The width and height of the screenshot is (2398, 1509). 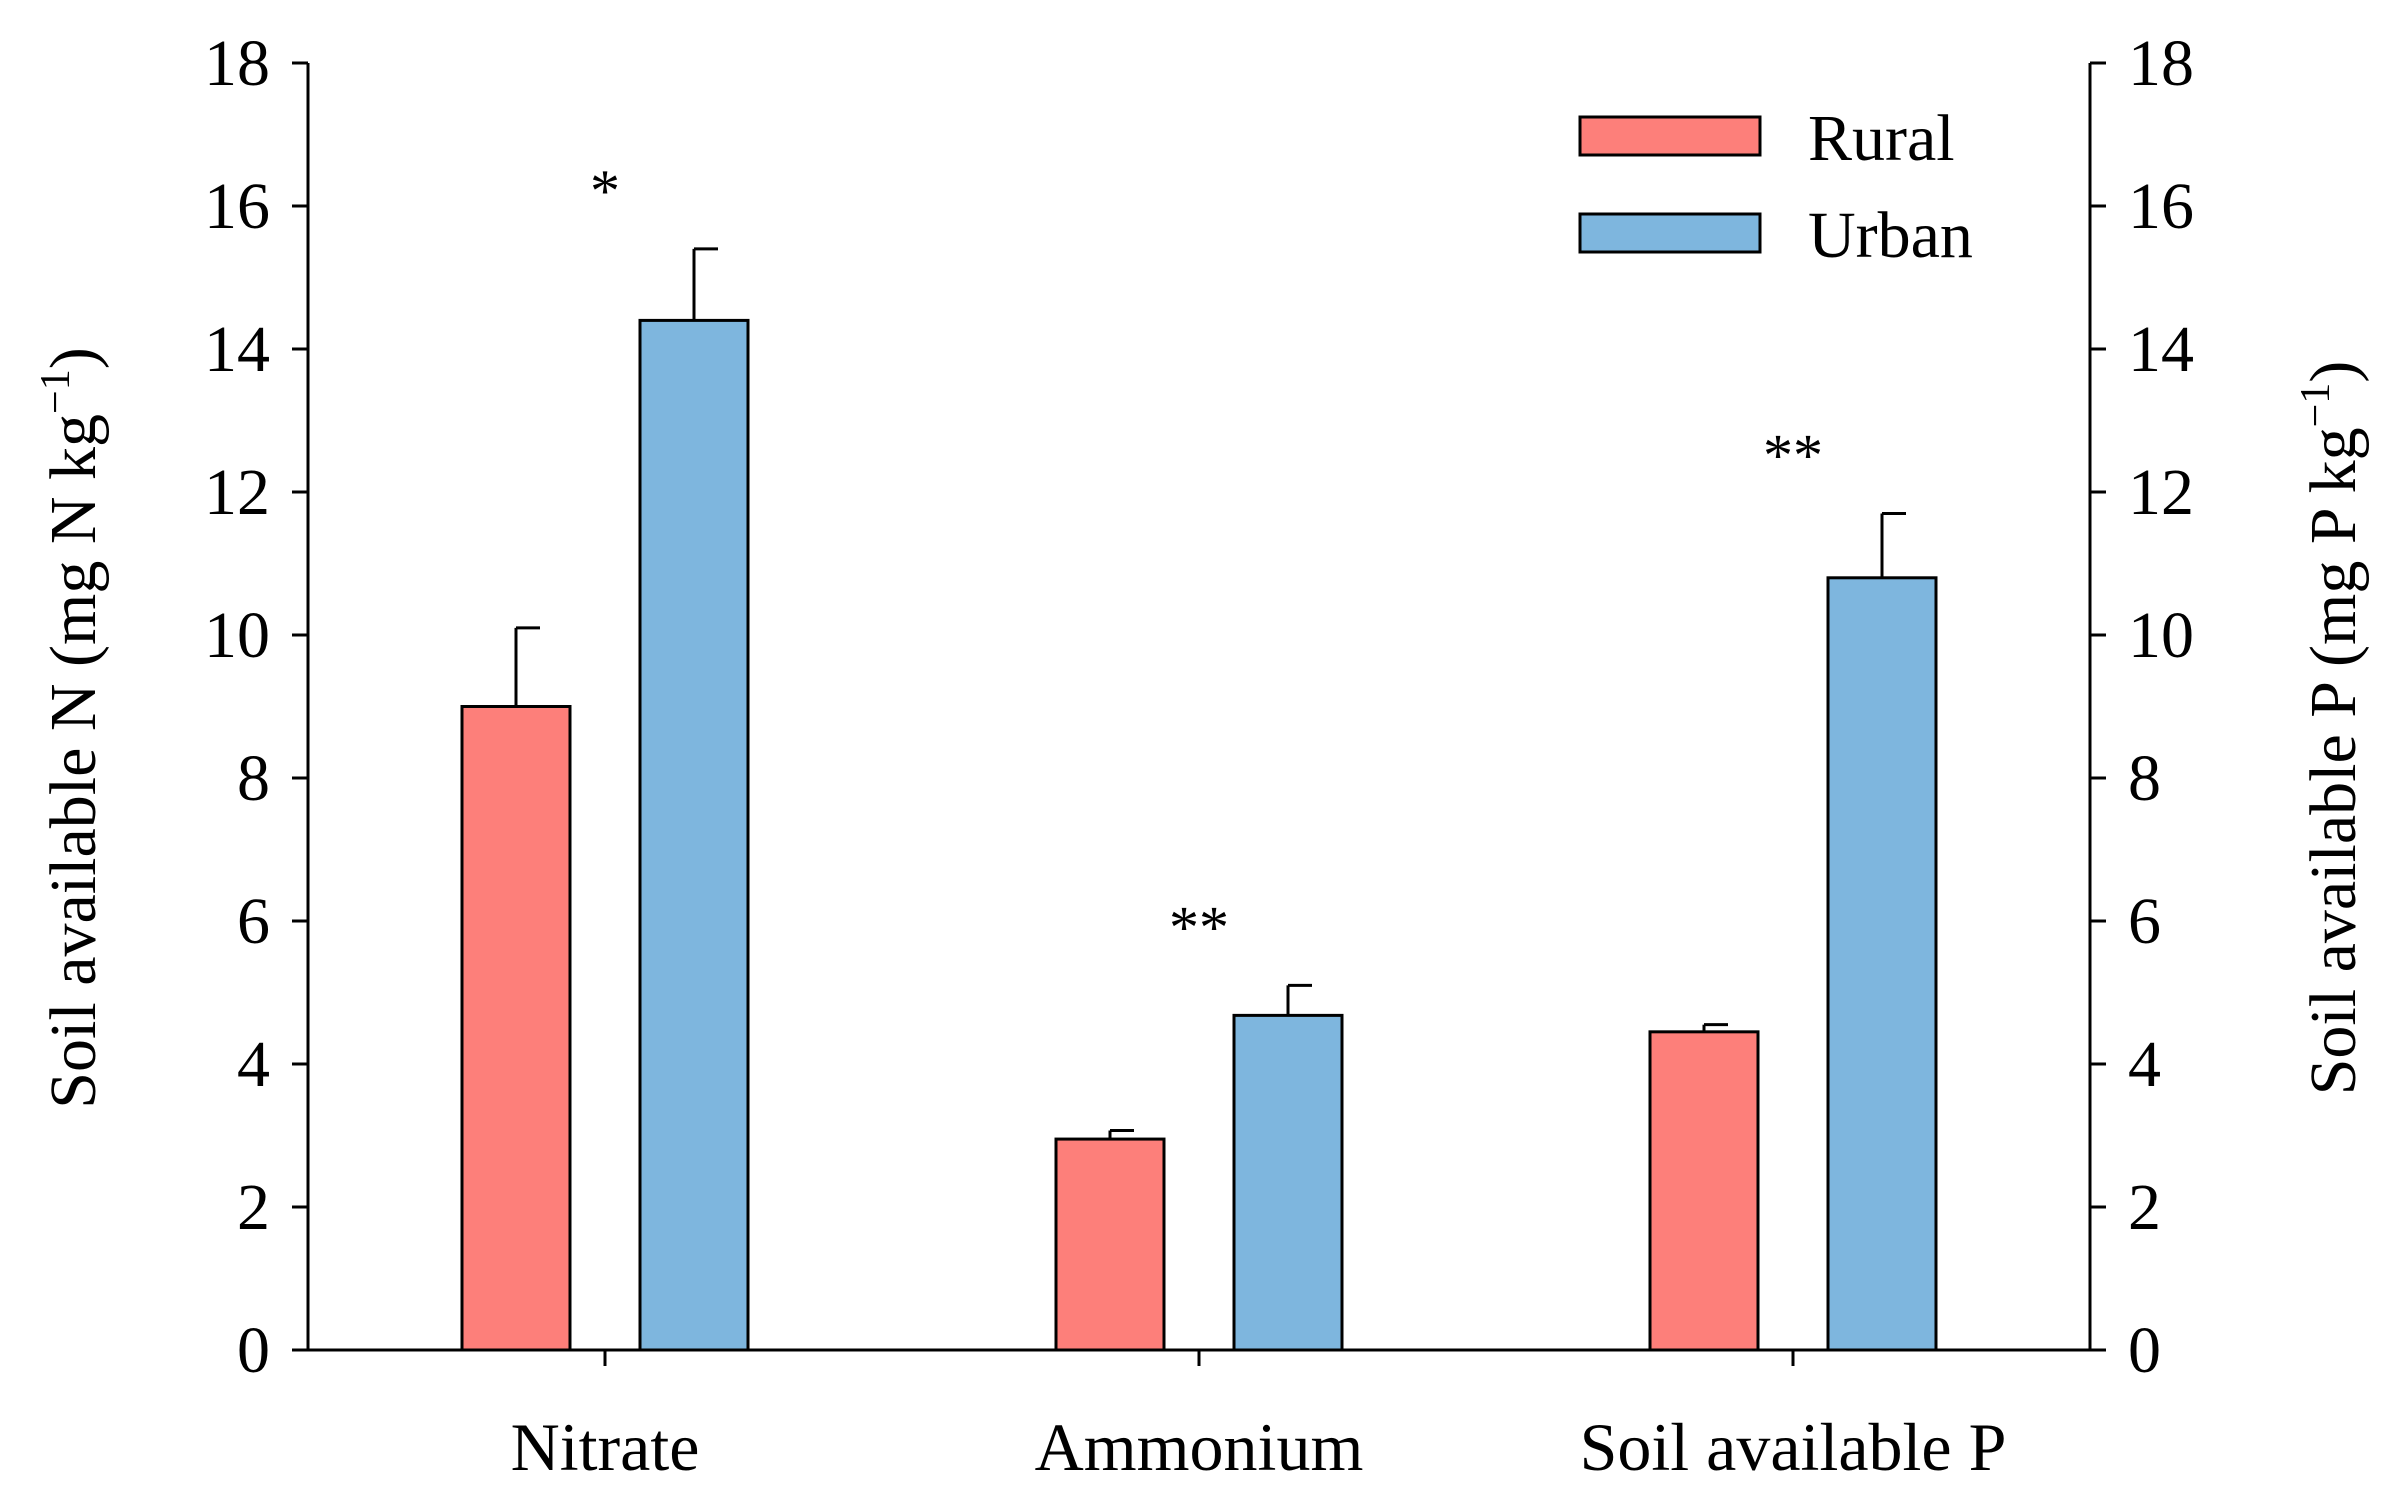 I want to click on x-tick-label: Ammonium, so click(x=1199, y=1447).